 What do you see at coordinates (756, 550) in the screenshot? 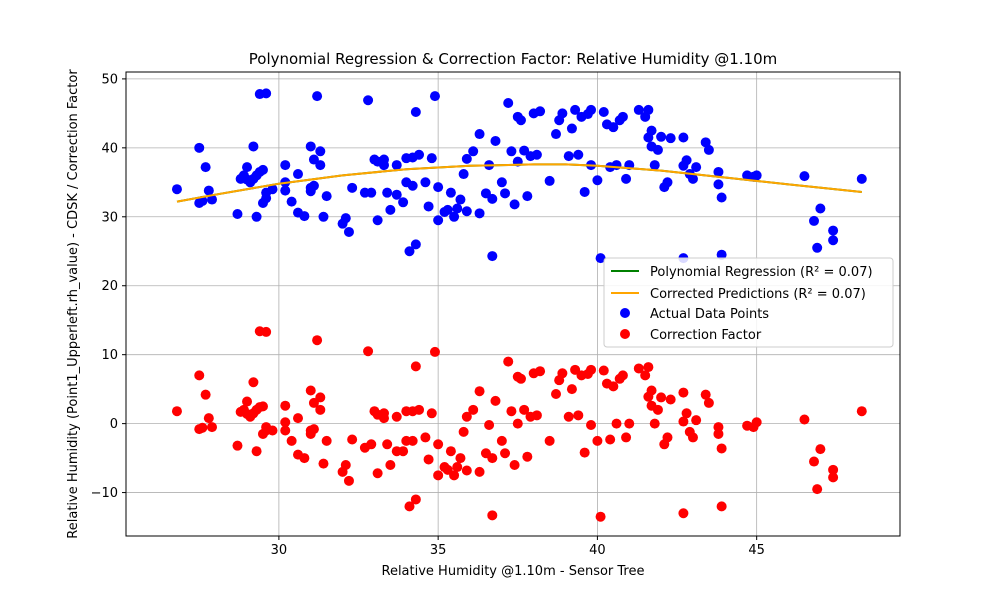
I see `x-tick-label: 45` at bounding box center [756, 550].